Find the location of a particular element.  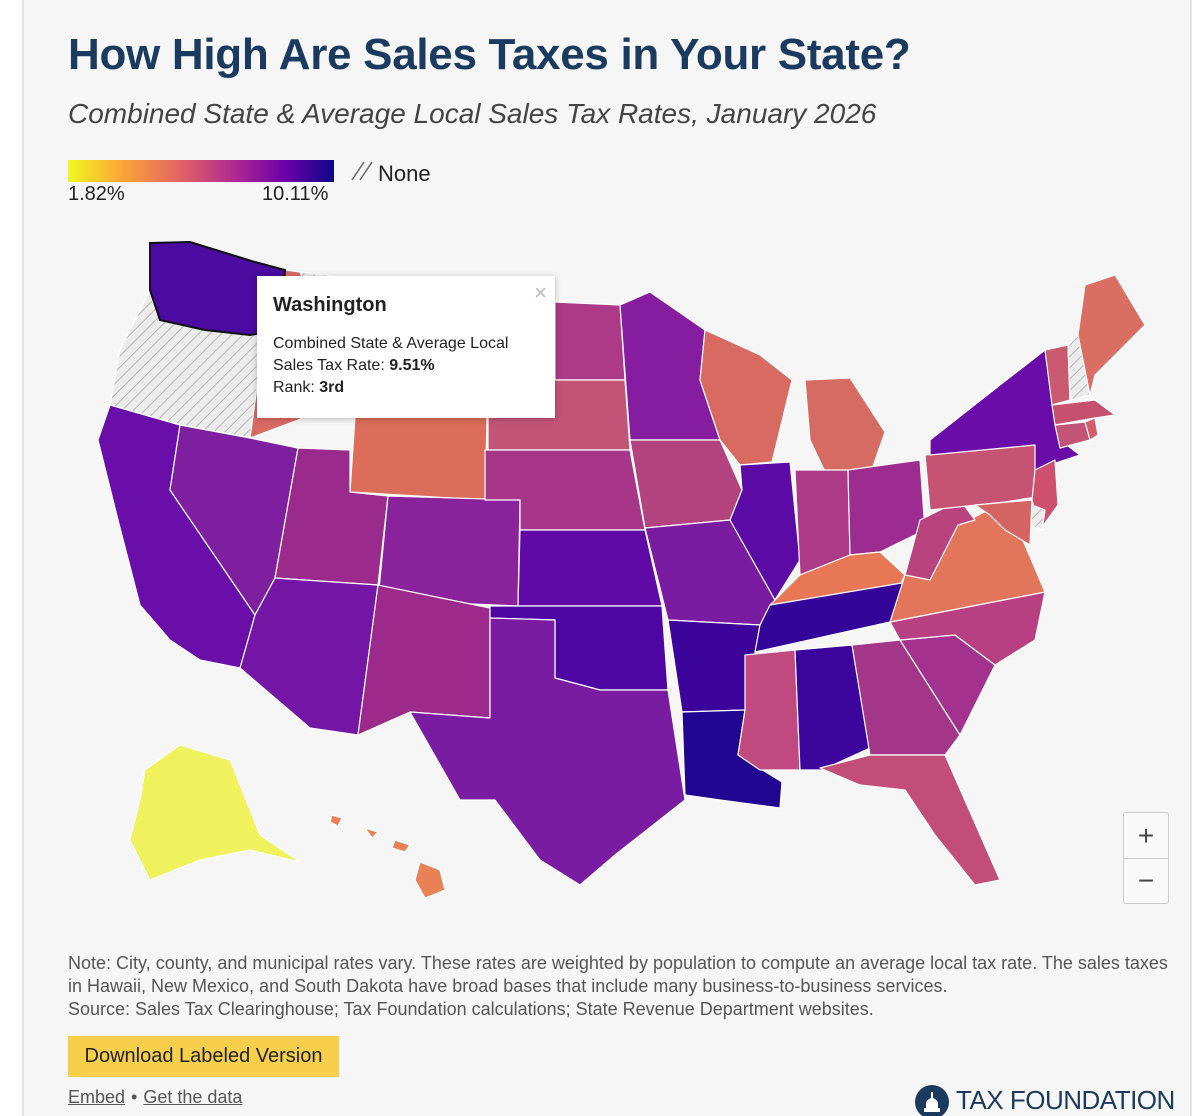

state-md is located at coordinates (1003, 522).